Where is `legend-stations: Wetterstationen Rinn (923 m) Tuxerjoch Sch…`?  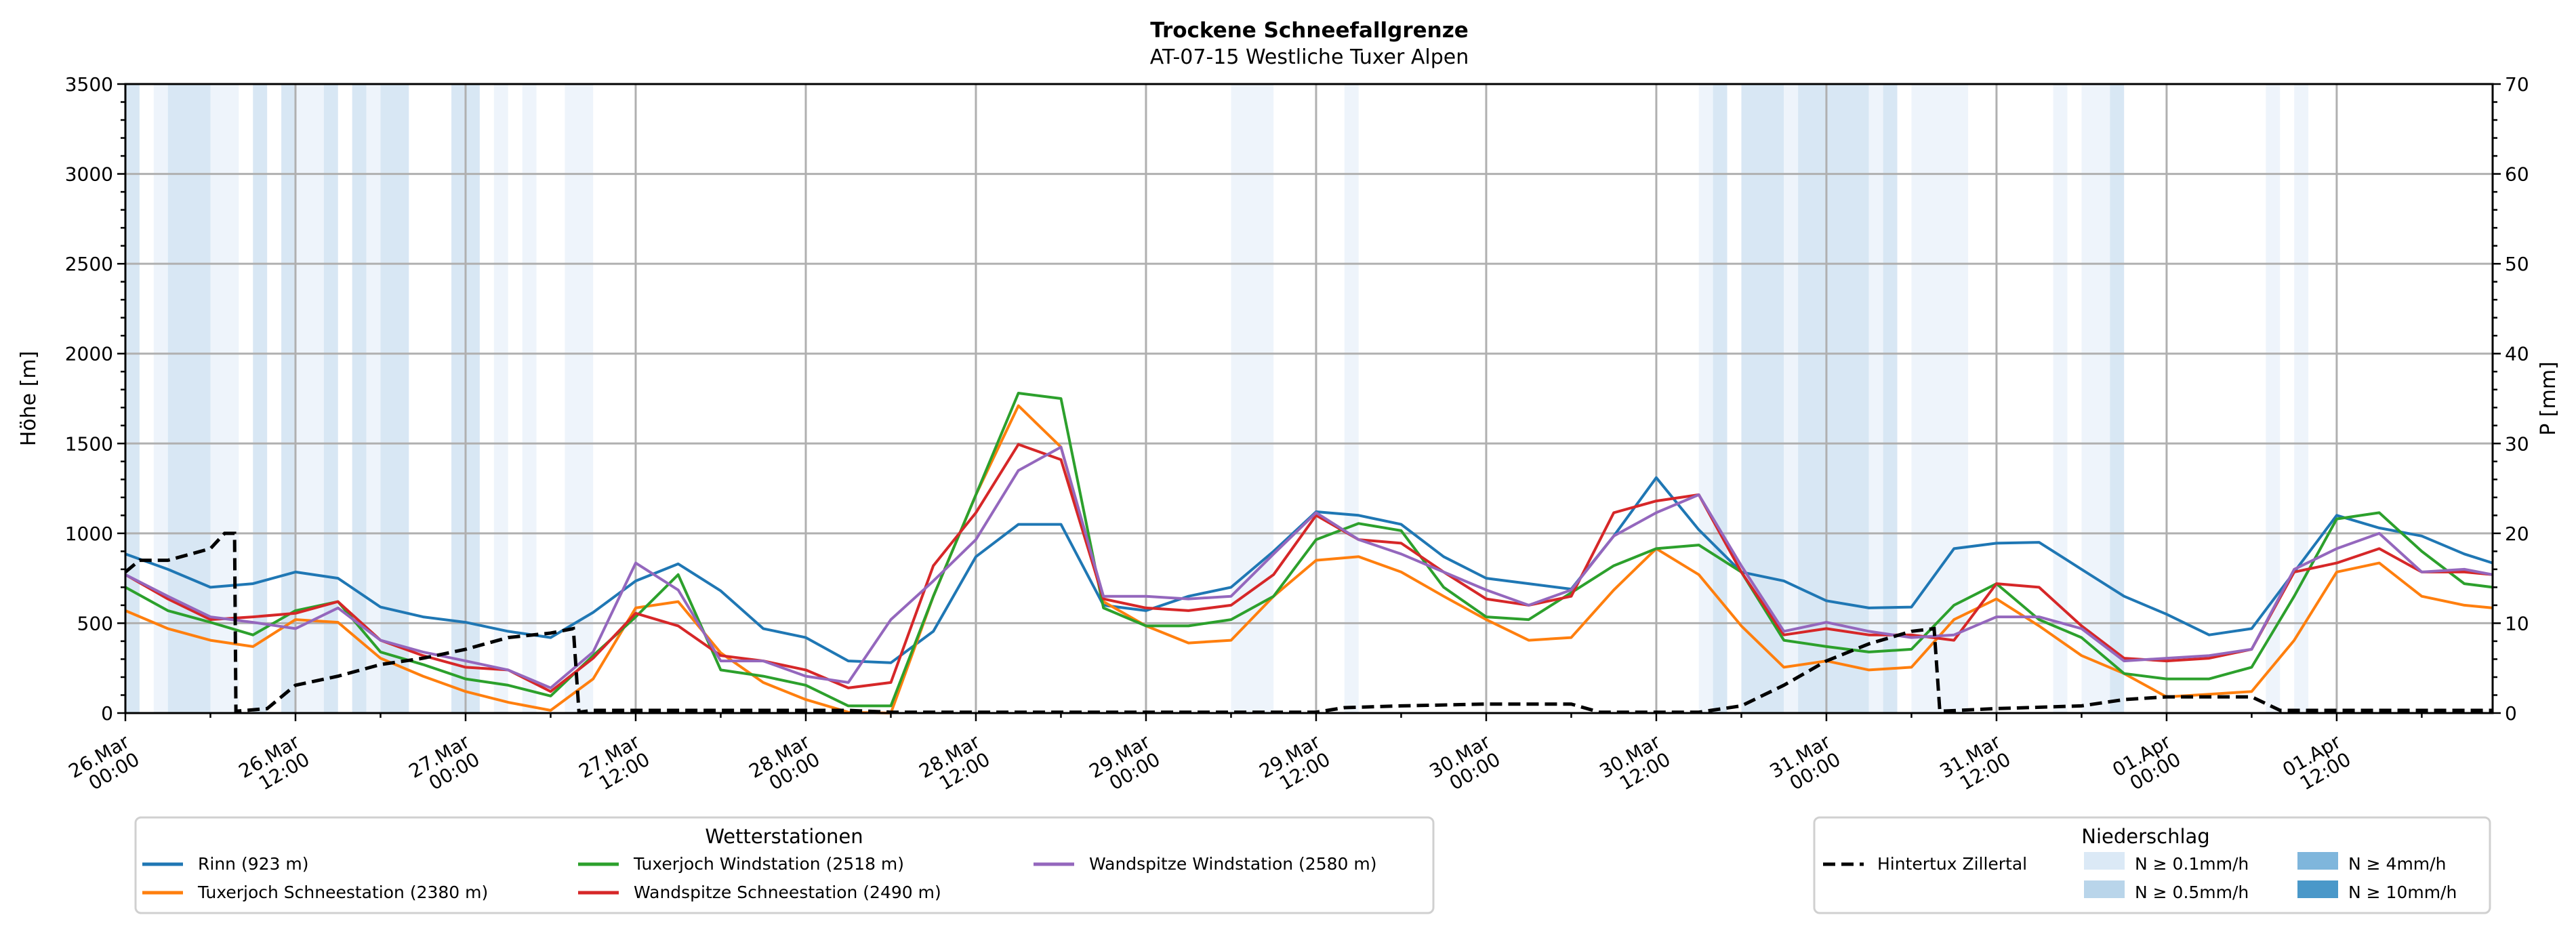
legend-stations: Wetterstationen Rinn (923 m) Tuxerjoch Sch… is located at coordinates (785, 865).